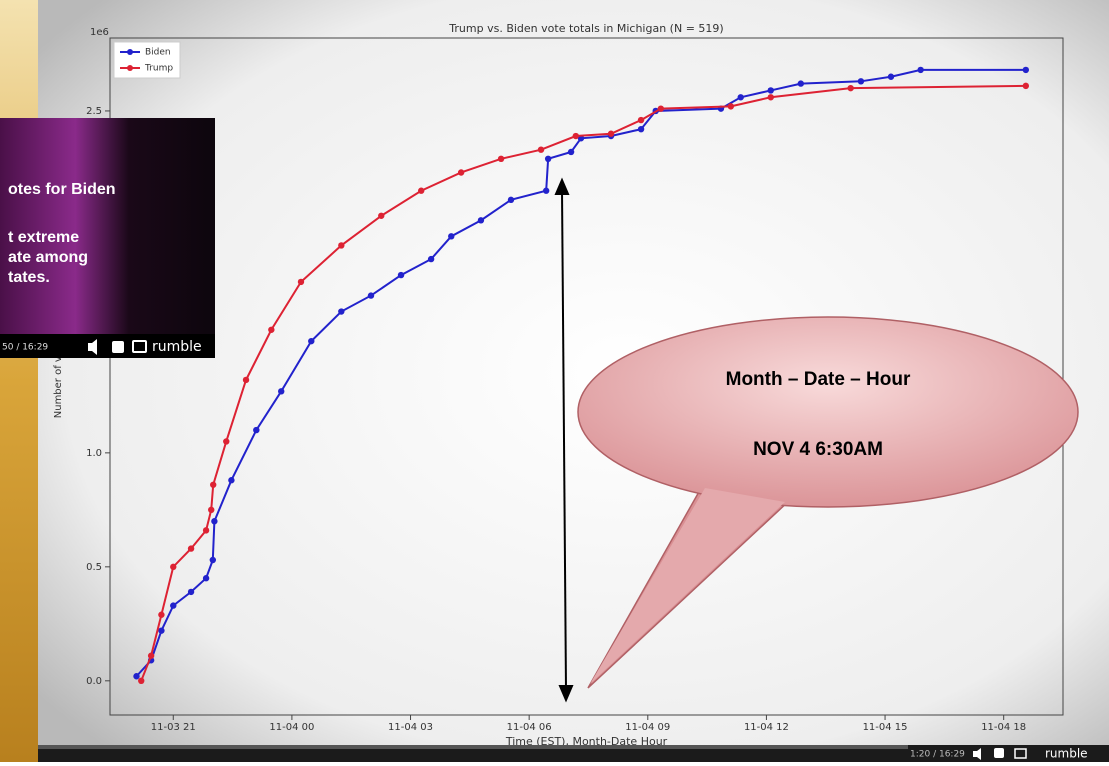  What do you see at coordinates (586, 741) in the screenshot?
I see `x-axis-label: Time (EST), Month-Date Hour` at bounding box center [586, 741].